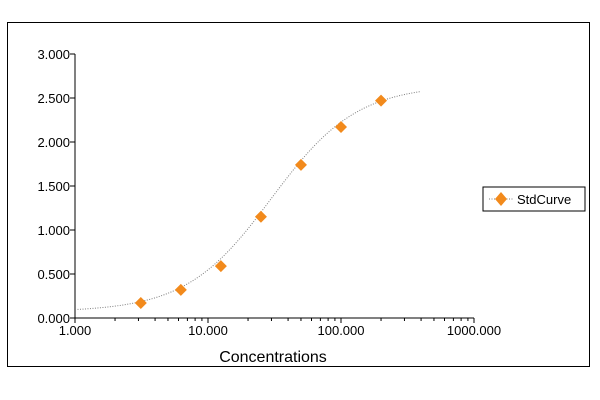  Describe the element at coordinates (53, 142) in the screenshot. I see `y-tick-label: 2.000` at that location.